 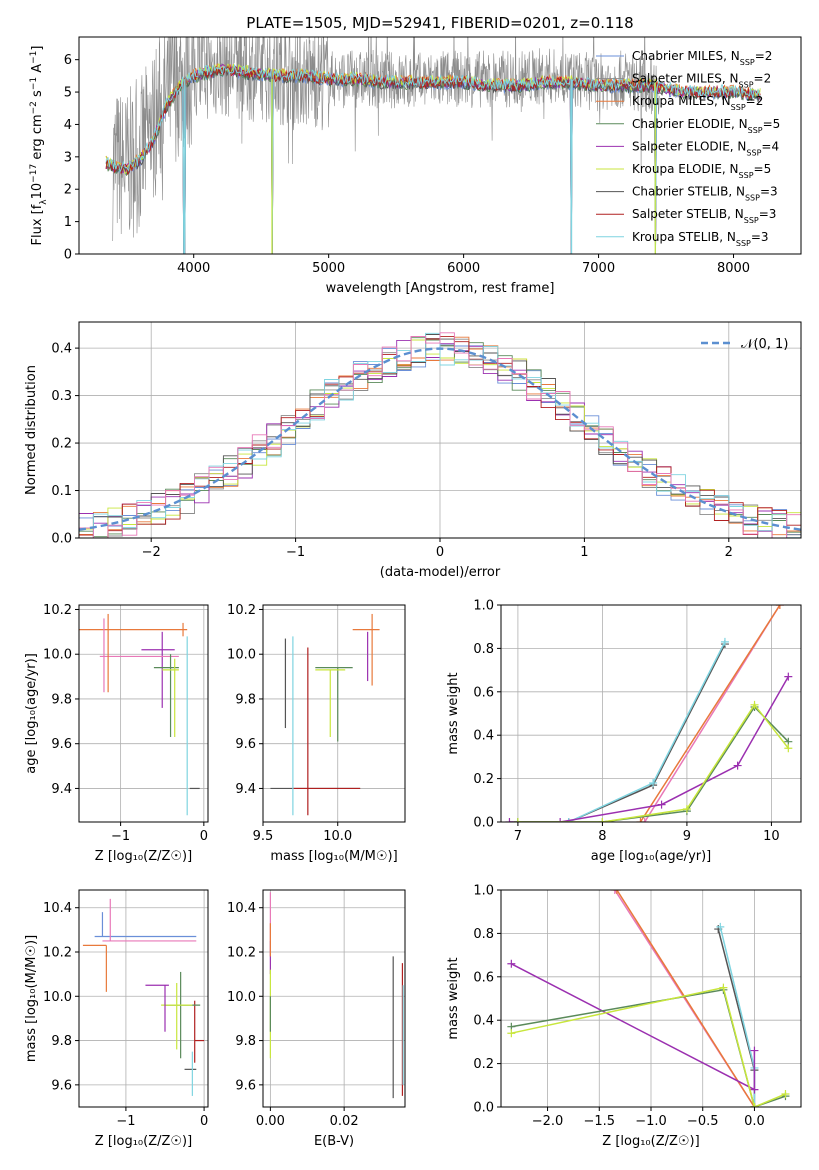 I want to click on plot-area-spectrum, so click(x=433, y=145).